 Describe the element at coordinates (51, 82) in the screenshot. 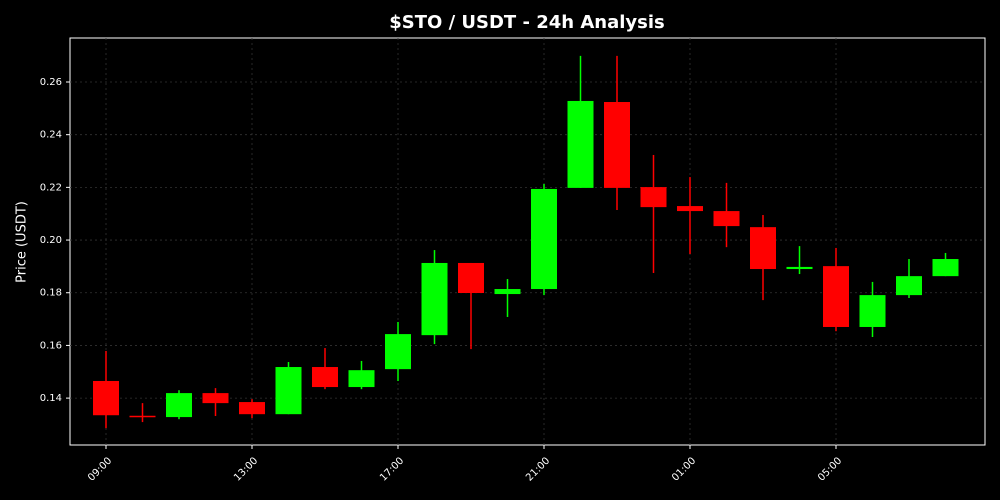

I see `y-tick-label: 0.26` at that location.